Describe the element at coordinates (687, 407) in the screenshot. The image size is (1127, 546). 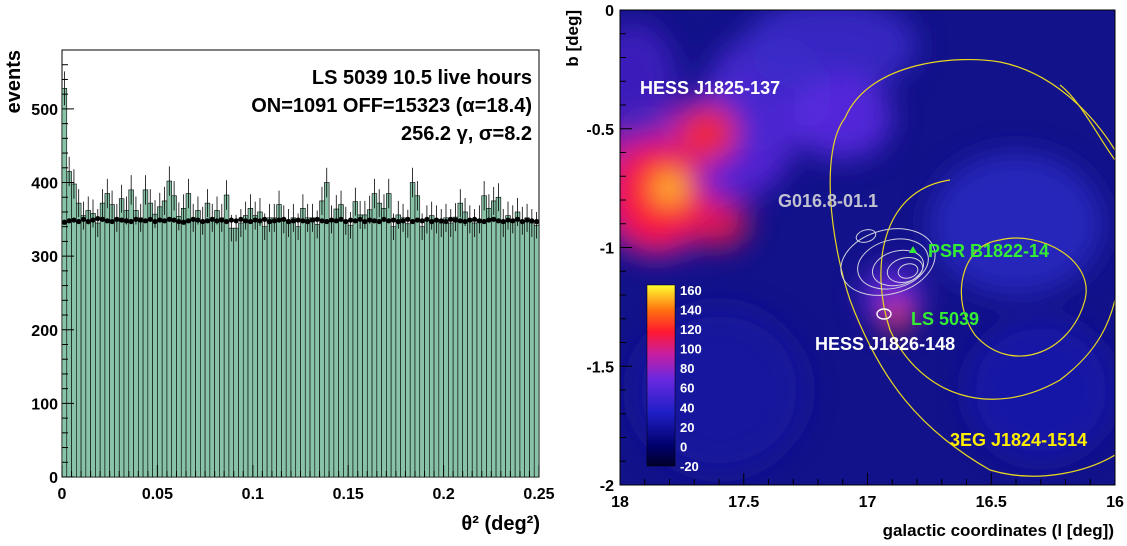
I see `colorbar-tick-label: 40` at that location.